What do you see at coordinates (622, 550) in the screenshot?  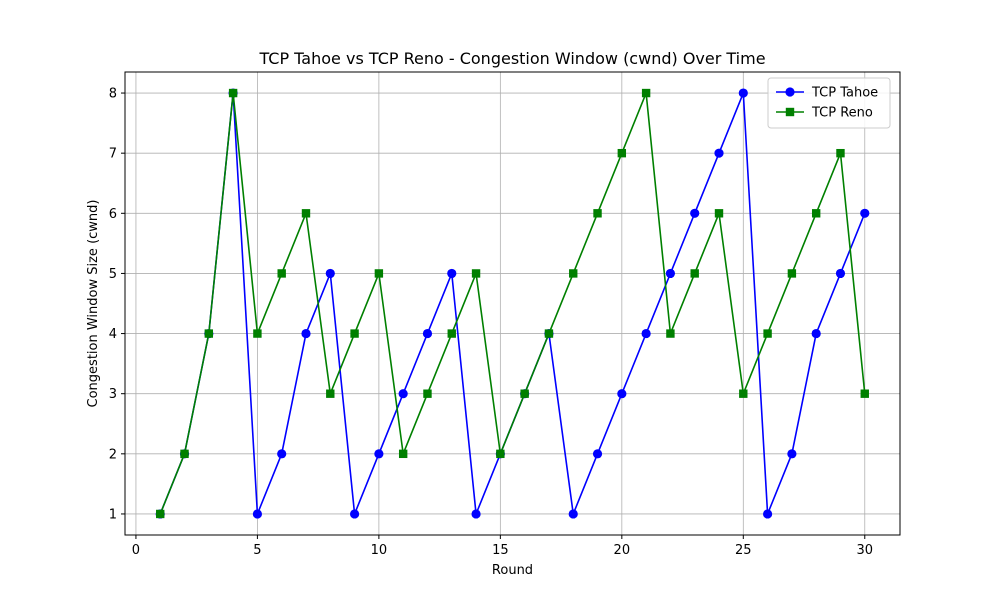 I see `x-tick-label: 20` at bounding box center [622, 550].